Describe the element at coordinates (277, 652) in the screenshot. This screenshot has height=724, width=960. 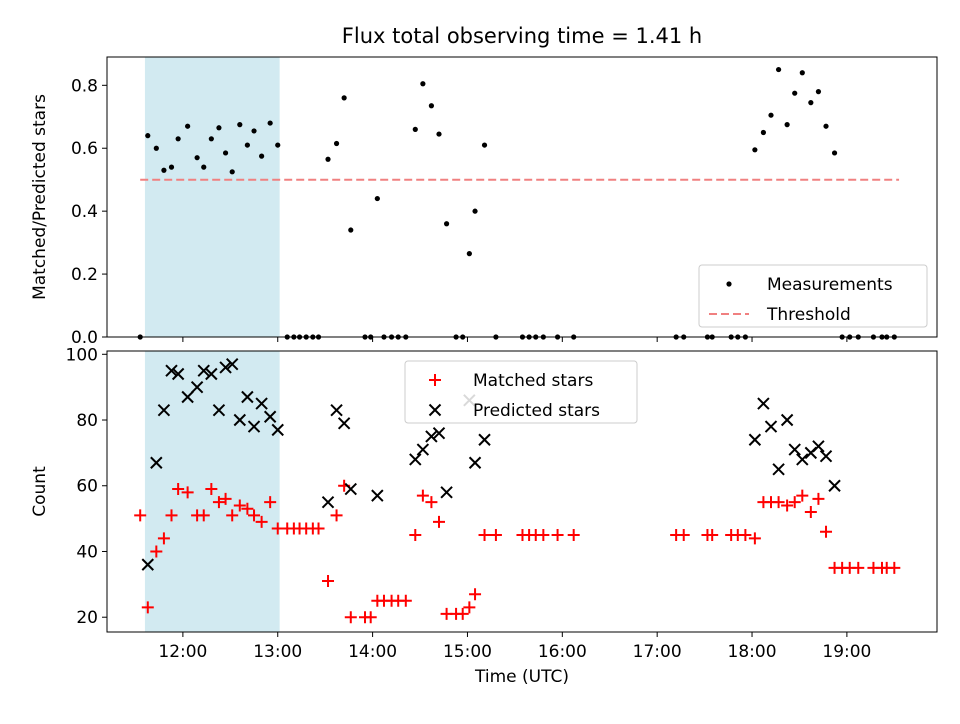
I see `x-tick-label: 13:00` at that location.